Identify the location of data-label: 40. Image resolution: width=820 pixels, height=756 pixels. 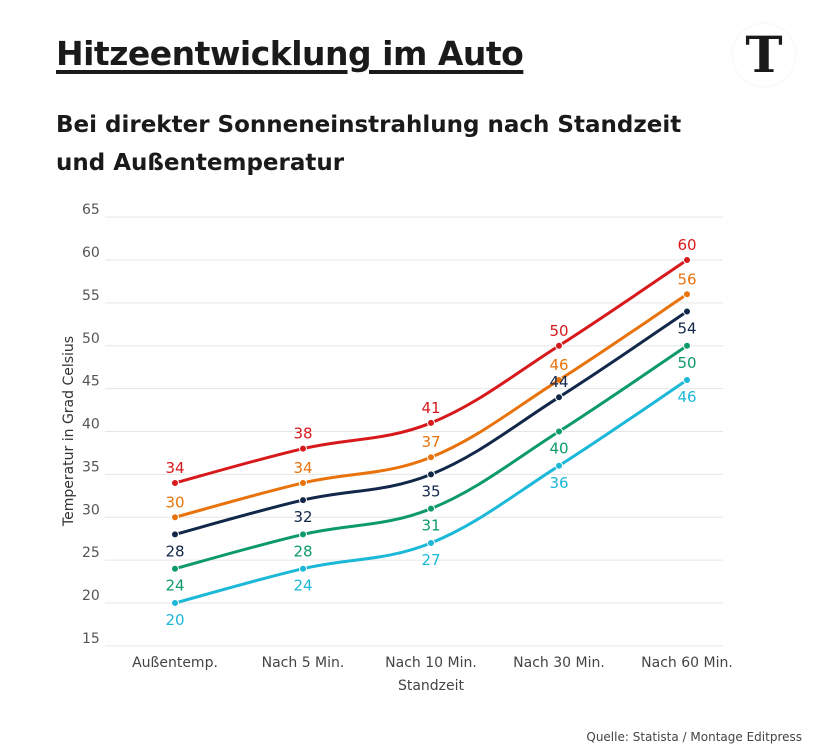
(558, 449).